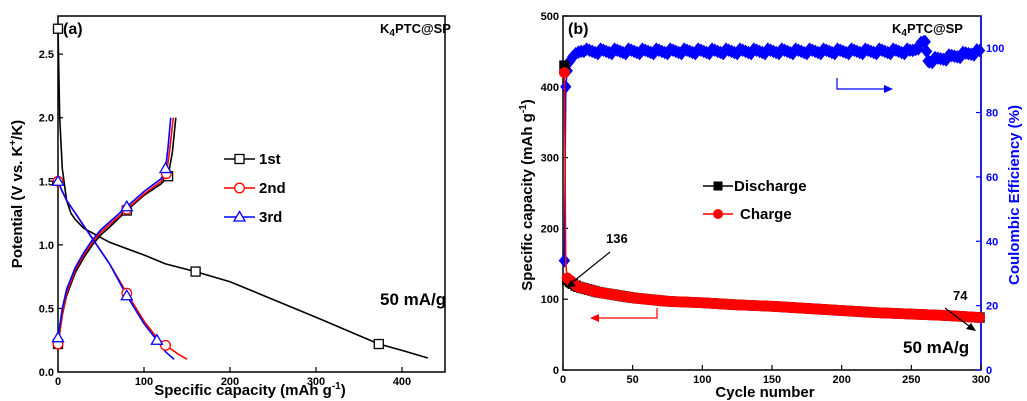 The height and width of the screenshot is (401, 1027). What do you see at coordinates (927, 30) in the screenshot?
I see `panel-b-sample-label: K4PTC@SP` at bounding box center [927, 30].